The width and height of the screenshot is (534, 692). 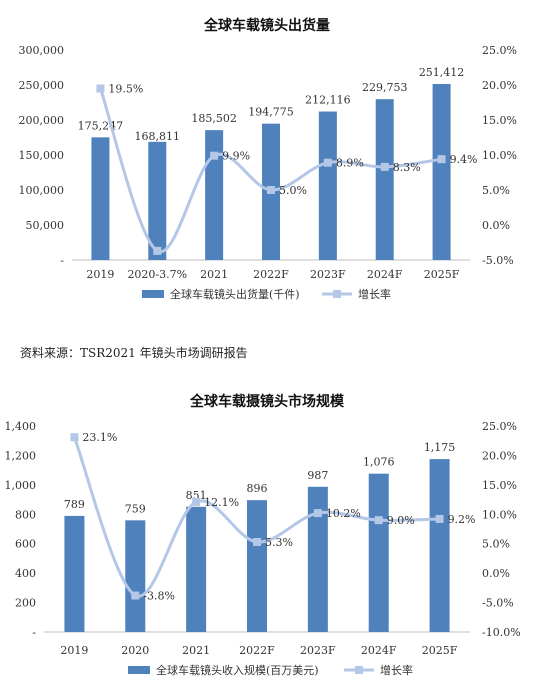 I want to click on y-axis-tick-label: 150,000, so click(x=42, y=155).